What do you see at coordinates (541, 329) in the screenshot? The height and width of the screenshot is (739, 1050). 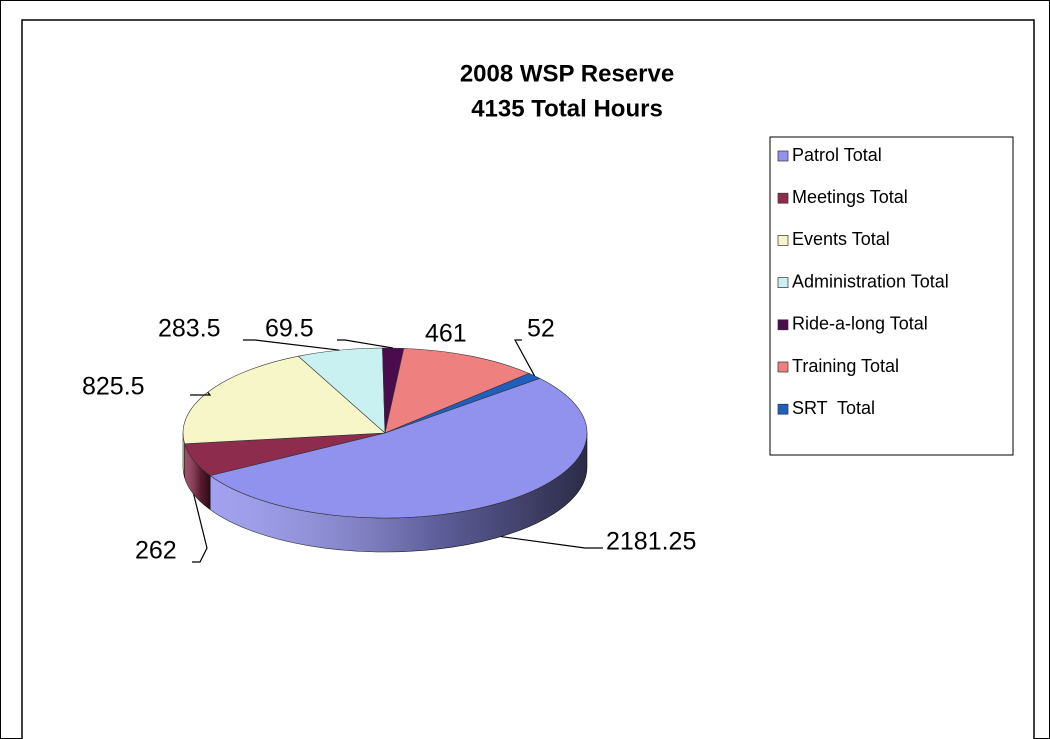 I see `data-label: 52` at bounding box center [541, 329].